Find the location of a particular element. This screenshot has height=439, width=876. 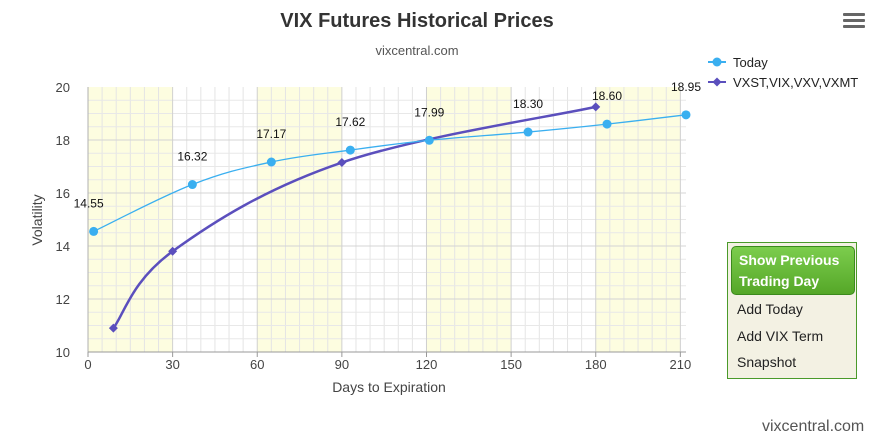

today-data-label: 17.17 is located at coordinates (271, 134).